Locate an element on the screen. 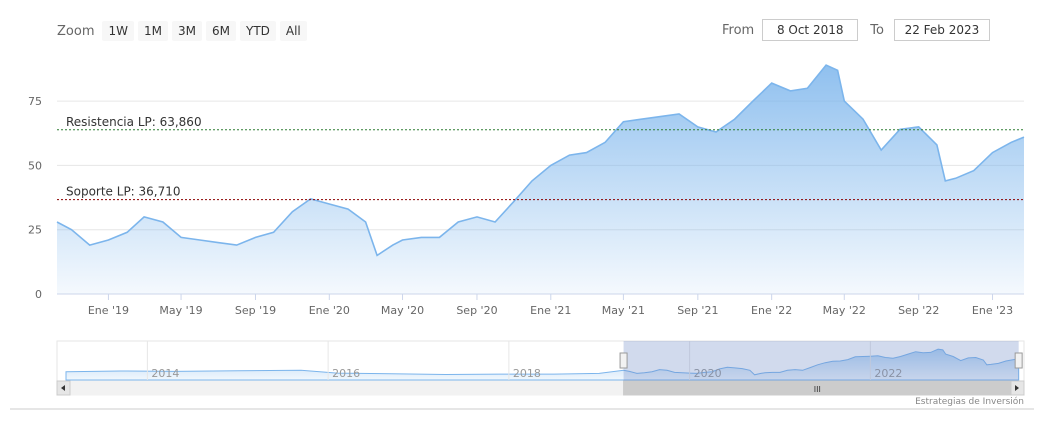  y-tick-label: 0 is located at coordinates (38, 294).